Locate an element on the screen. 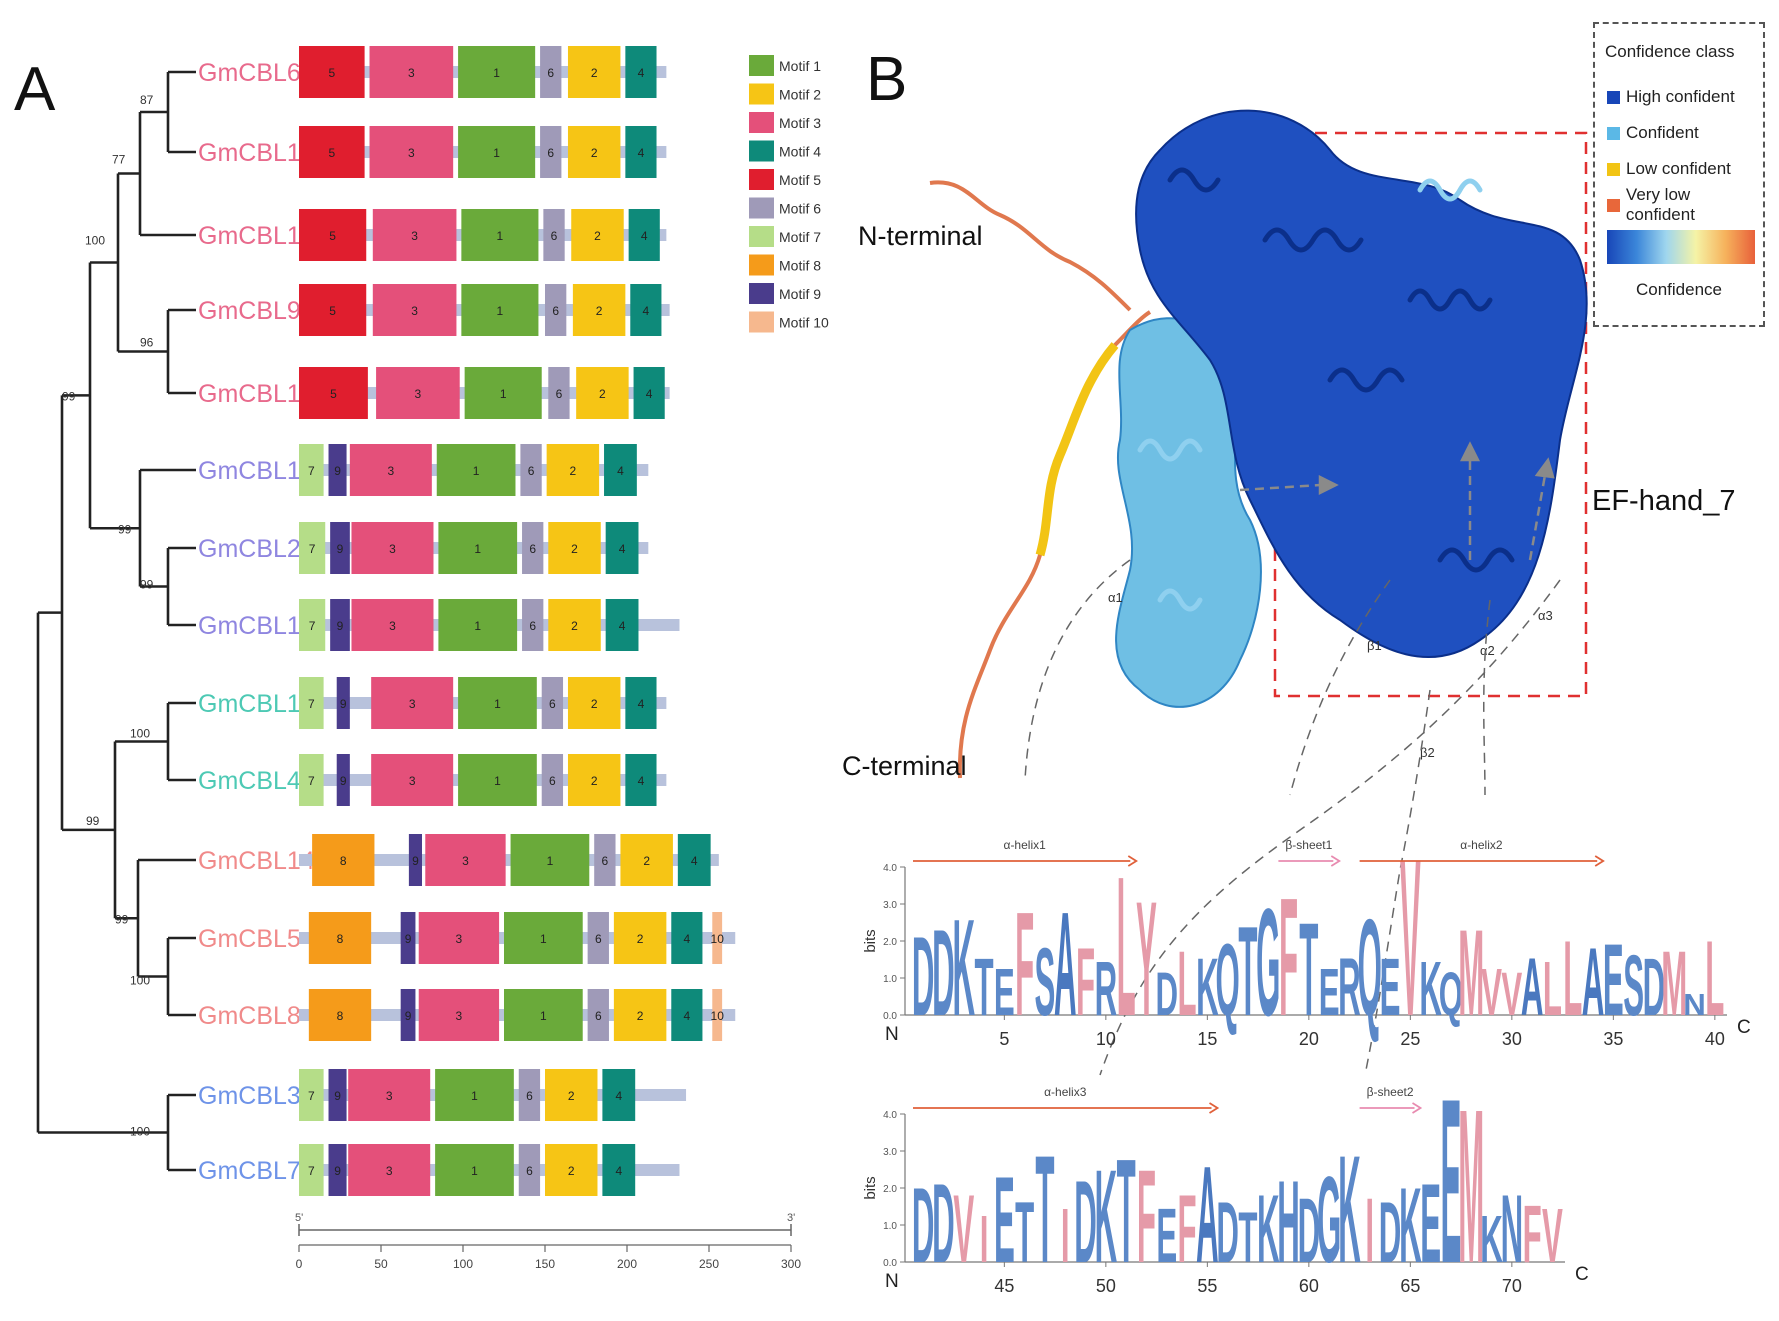 Image resolution: width=1779 pixels, height=1321 pixels. logo-letter: R is located at coordinates (1349, 987).